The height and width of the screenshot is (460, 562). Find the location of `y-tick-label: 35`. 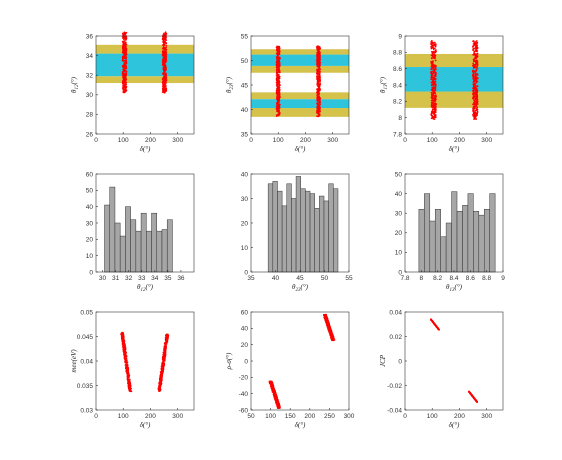

y-tick-label: 35 is located at coordinates (245, 134).